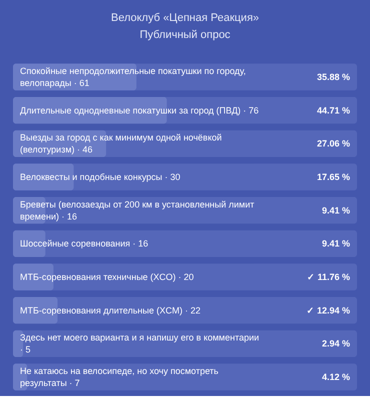 This screenshot has height=400, width=370. Describe the element at coordinates (333, 110) in the screenshot. I see `data-label: 44.71 %` at that location.